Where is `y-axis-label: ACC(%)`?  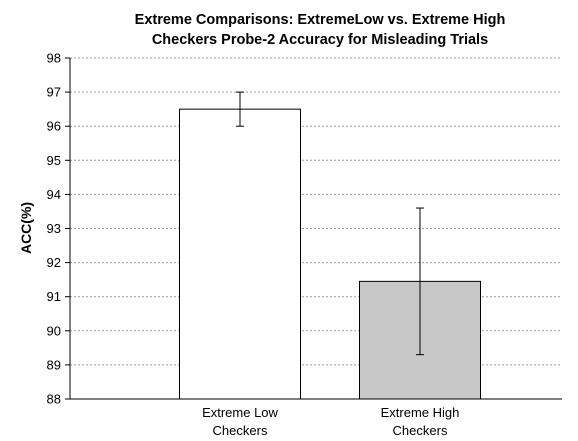 y-axis-label: ACC(%) is located at coordinates (26, 228).